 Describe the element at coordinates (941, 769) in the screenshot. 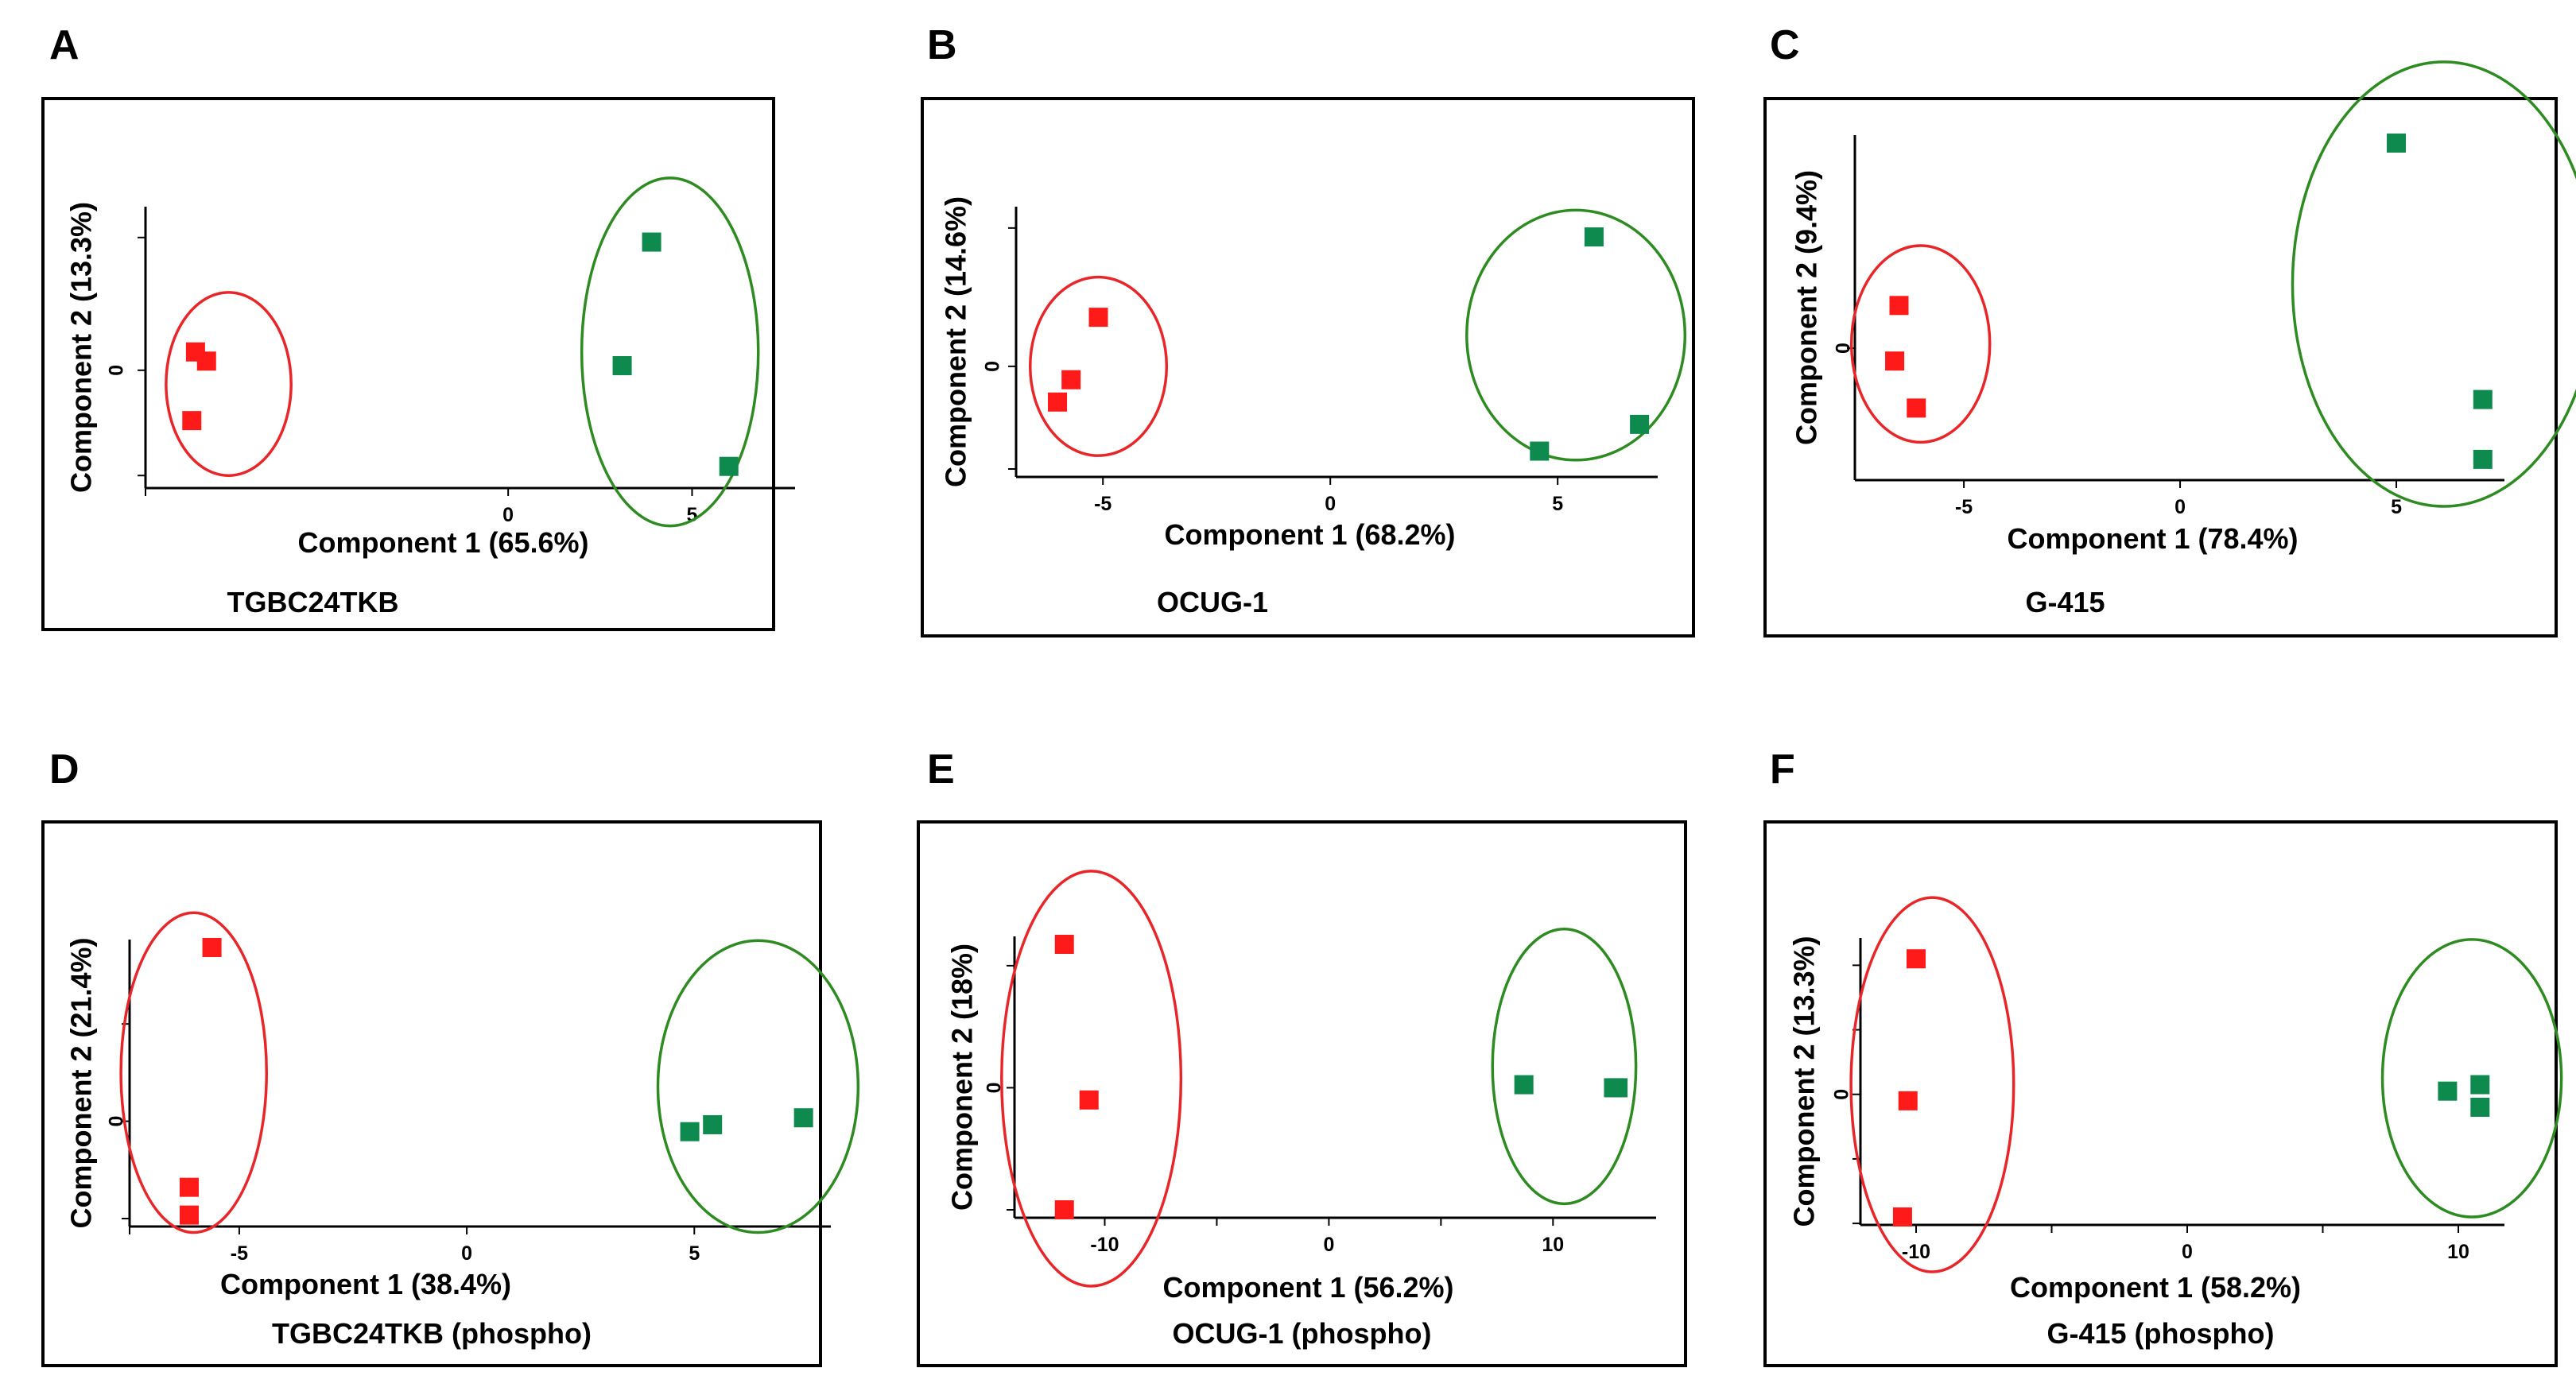

I see `panel-letter: E` at that location.